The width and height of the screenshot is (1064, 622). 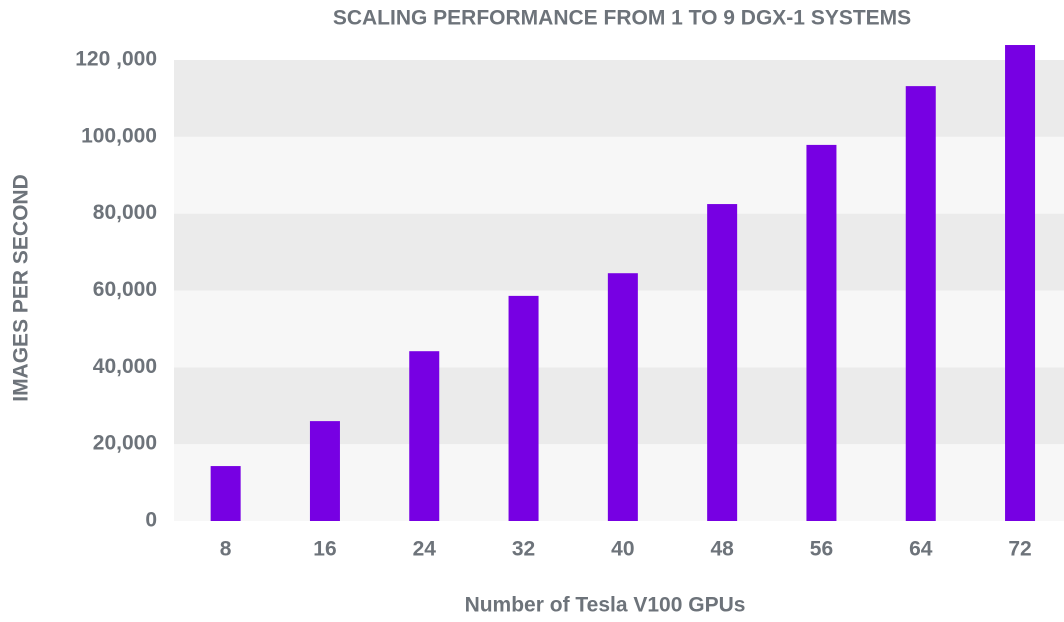 I want to click on y-tick-label: 100,000, so click(x=119, y=135).